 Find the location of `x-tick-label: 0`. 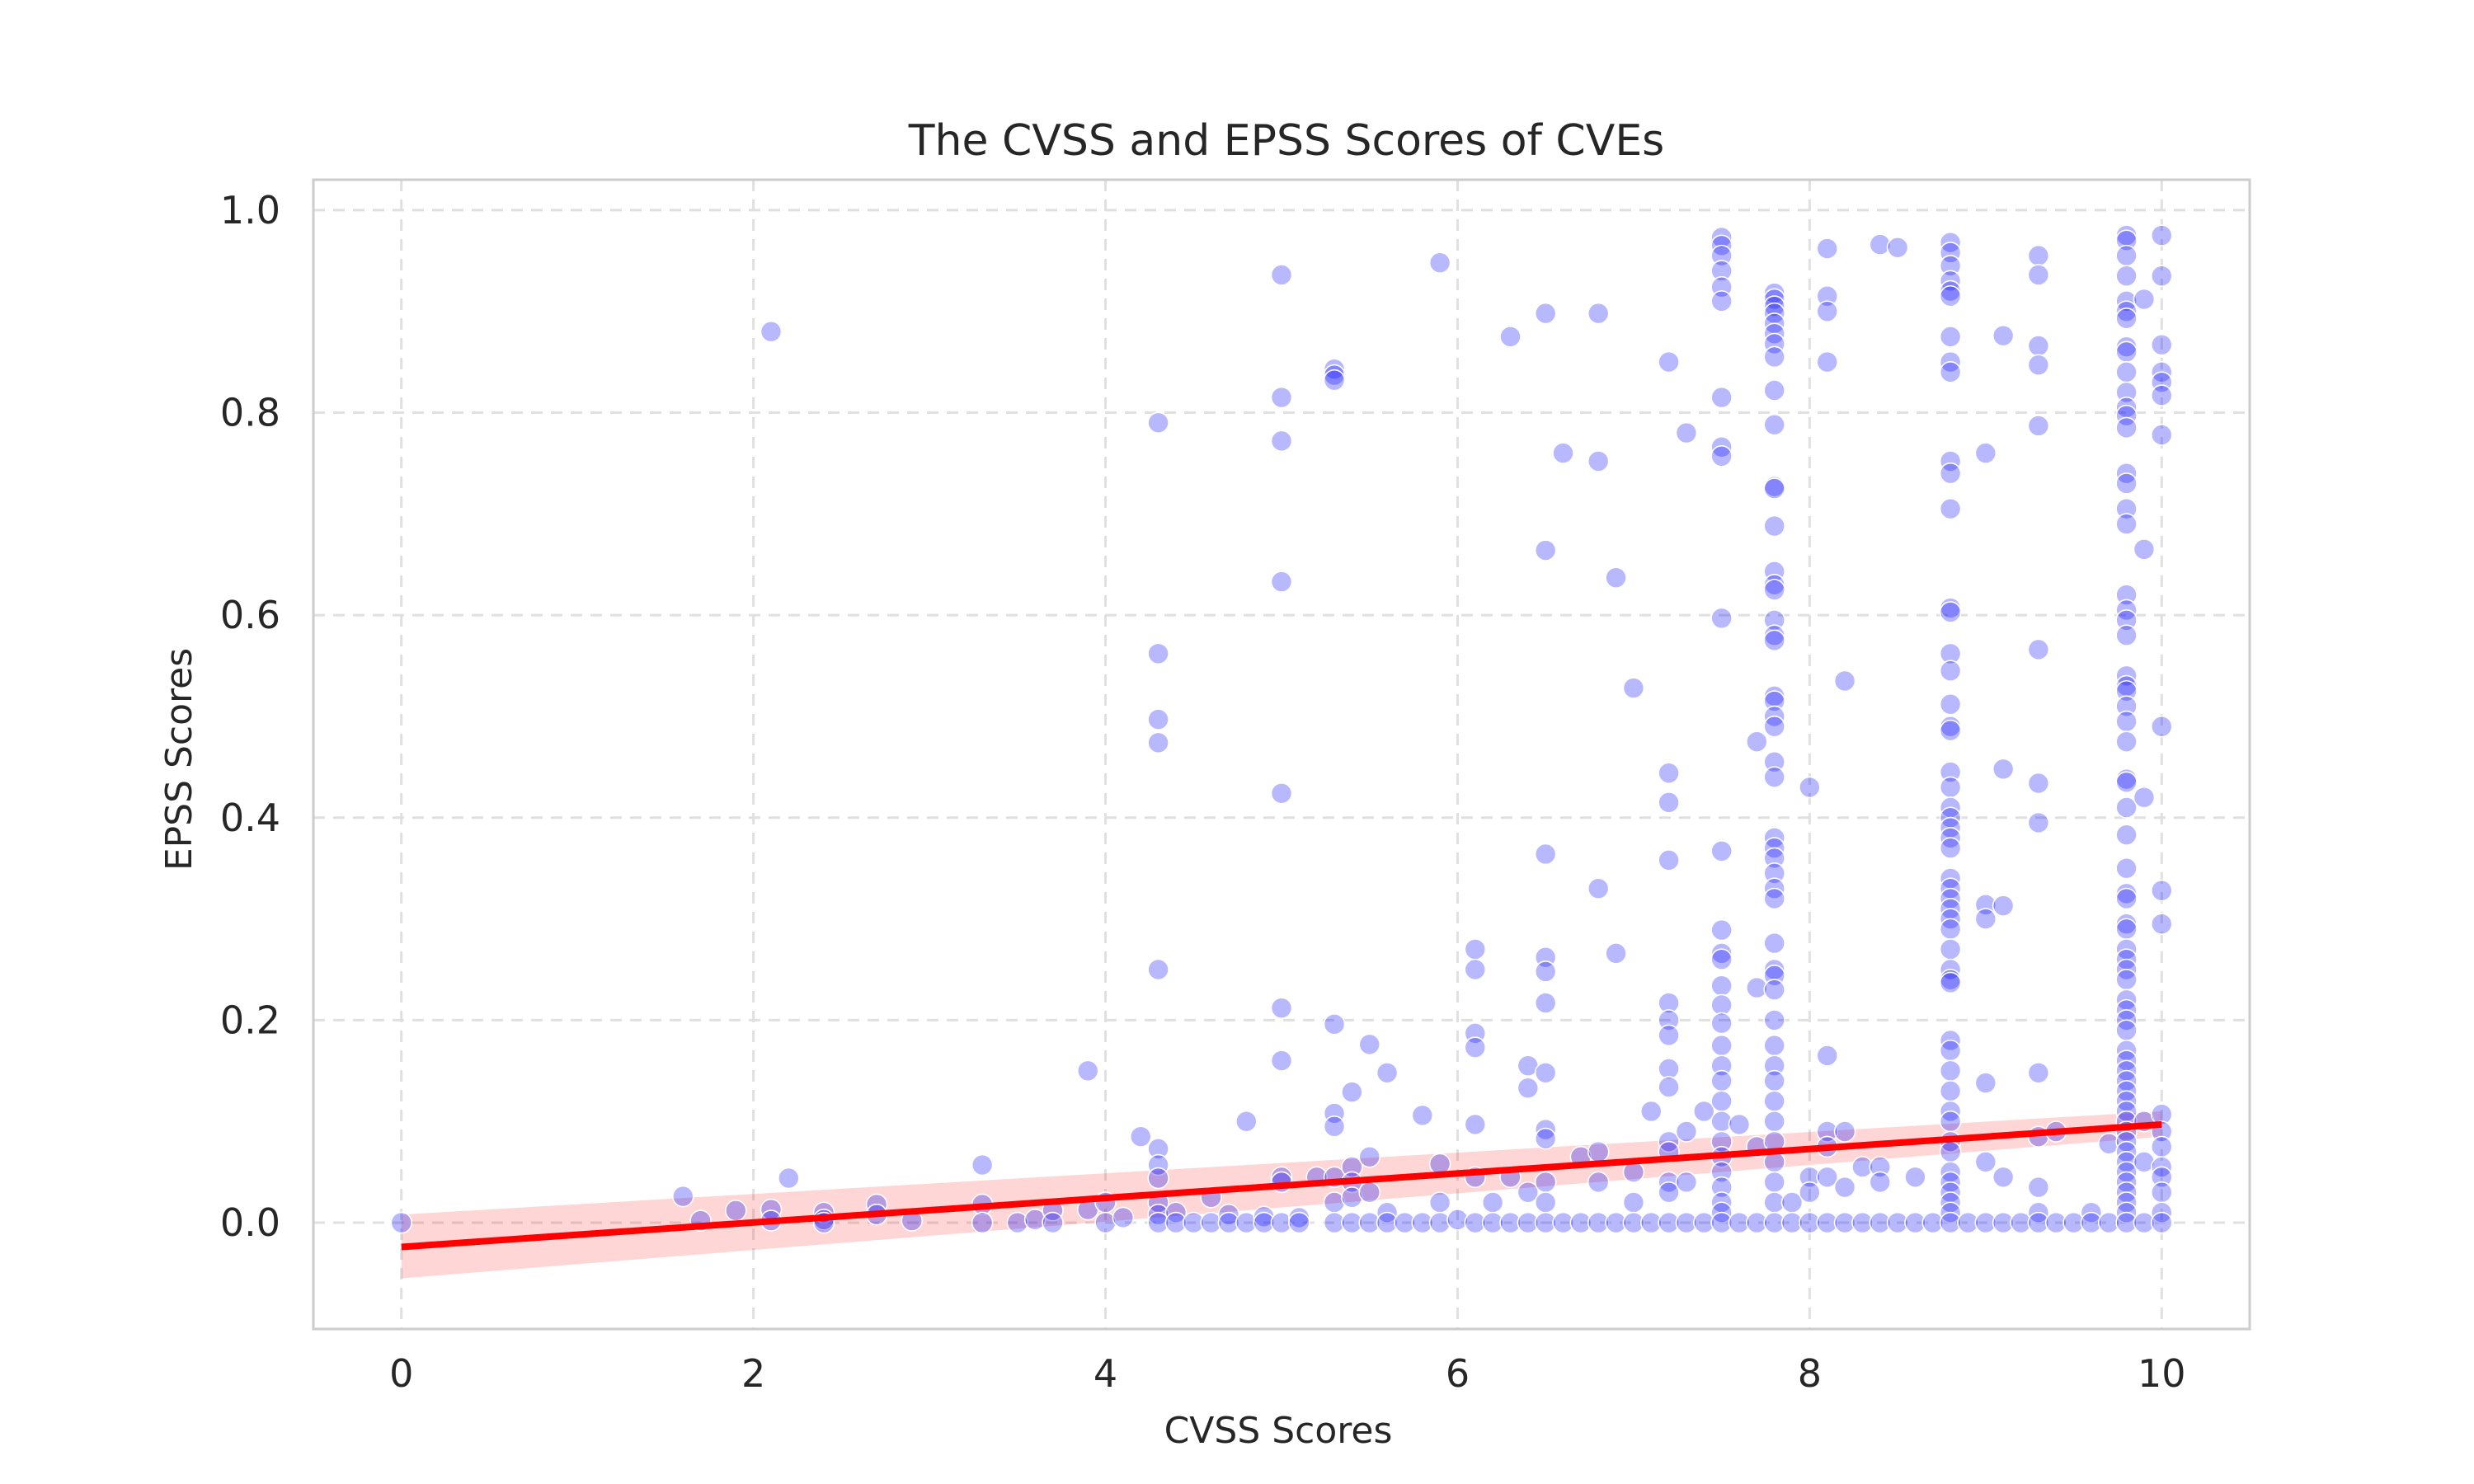

x-tick-label: 0 is located at coordinates (401, 1373).